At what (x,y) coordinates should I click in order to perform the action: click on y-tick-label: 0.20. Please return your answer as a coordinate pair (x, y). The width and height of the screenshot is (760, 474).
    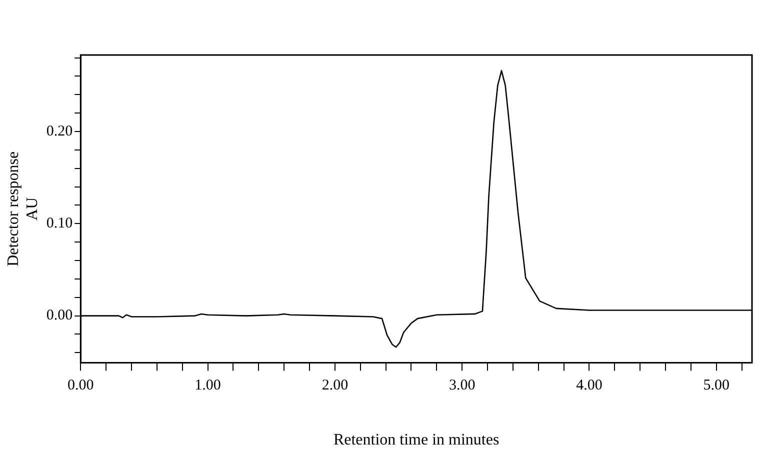
    Looking at the image, I should click on (59, 131).